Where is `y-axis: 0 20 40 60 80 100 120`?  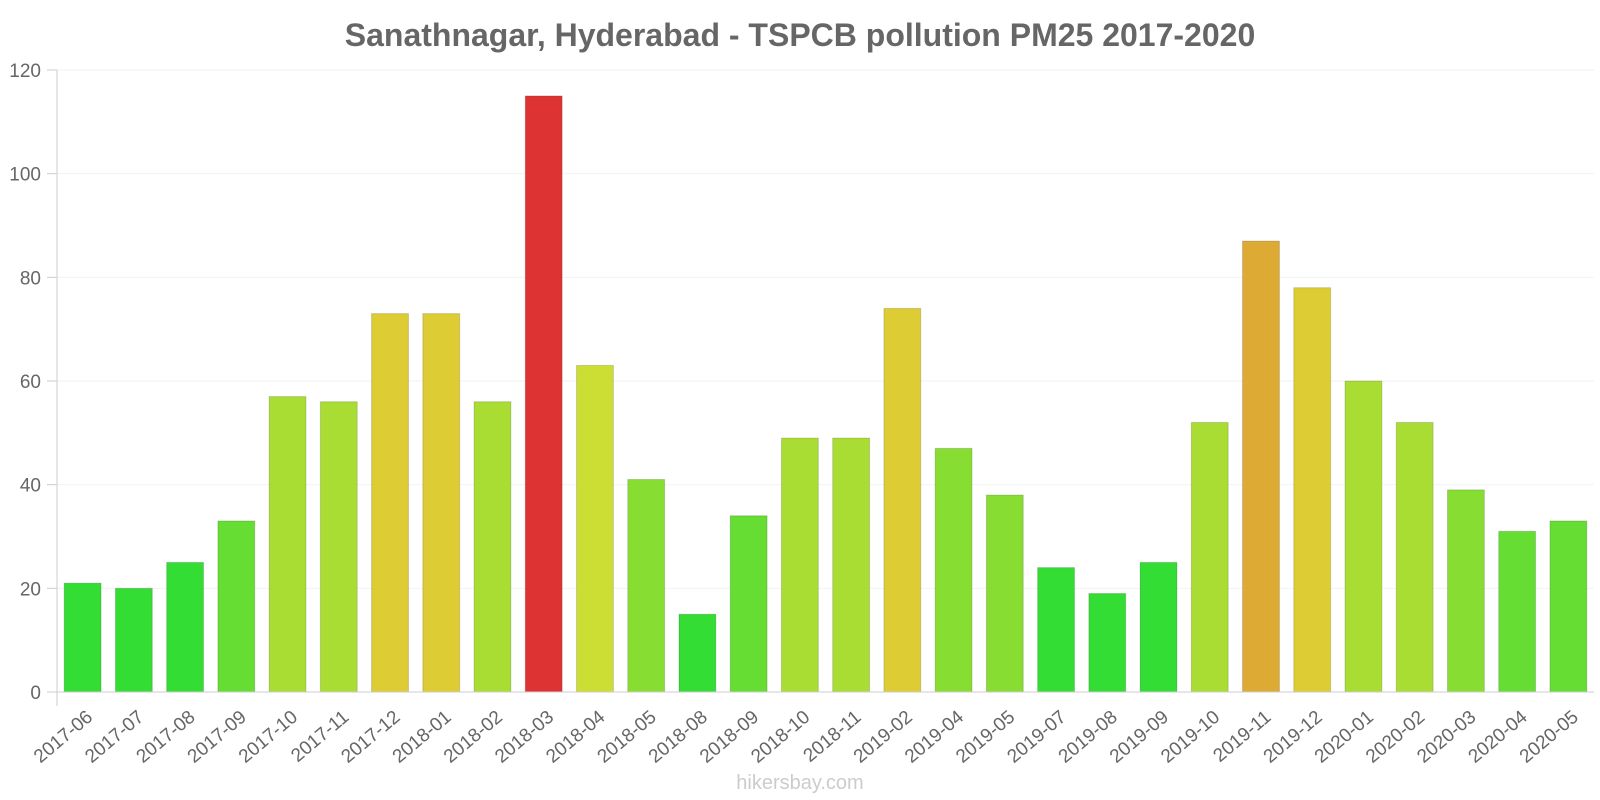 y-axis: 0 20 40 60 80 100 120 is located at coordinates (33, 383).